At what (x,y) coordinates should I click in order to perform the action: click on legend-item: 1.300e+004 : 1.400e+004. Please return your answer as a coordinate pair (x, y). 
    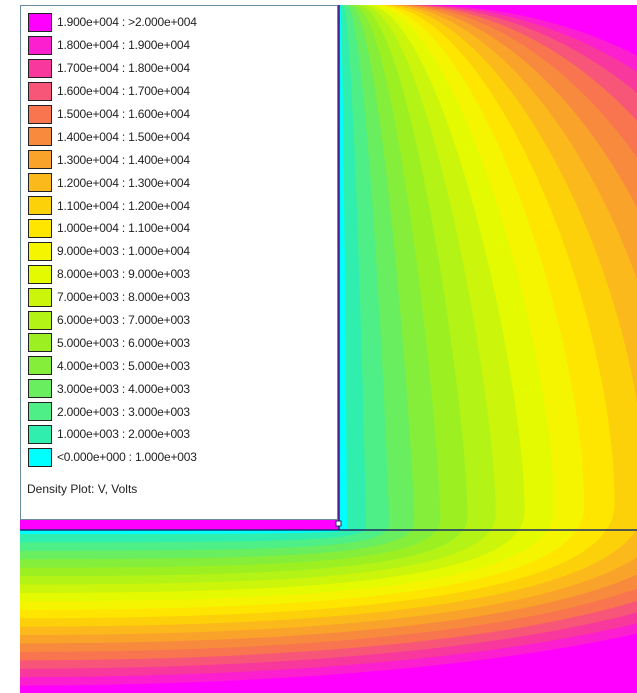
    Looking at the image, I should click on (112, 159).